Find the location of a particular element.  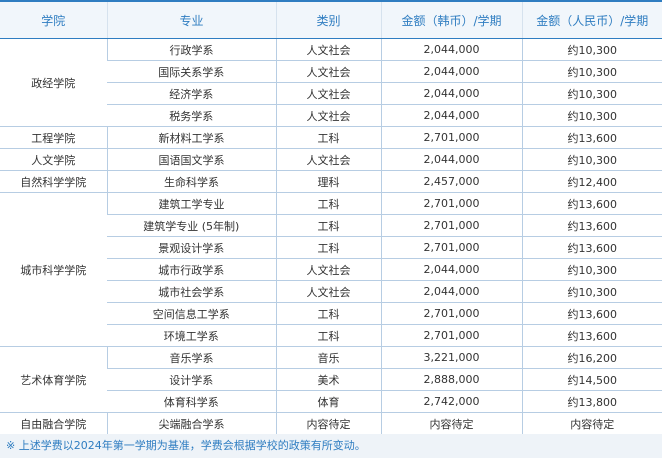

college-cell: 城市科学学院 is located at coordinates (53, 269).